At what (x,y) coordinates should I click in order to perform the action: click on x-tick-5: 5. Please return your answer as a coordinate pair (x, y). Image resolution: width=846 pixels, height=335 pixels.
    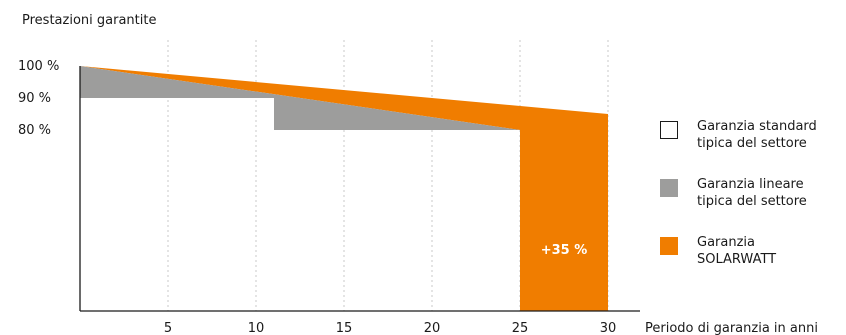
    Looking at the image, I should click on (168, 328).